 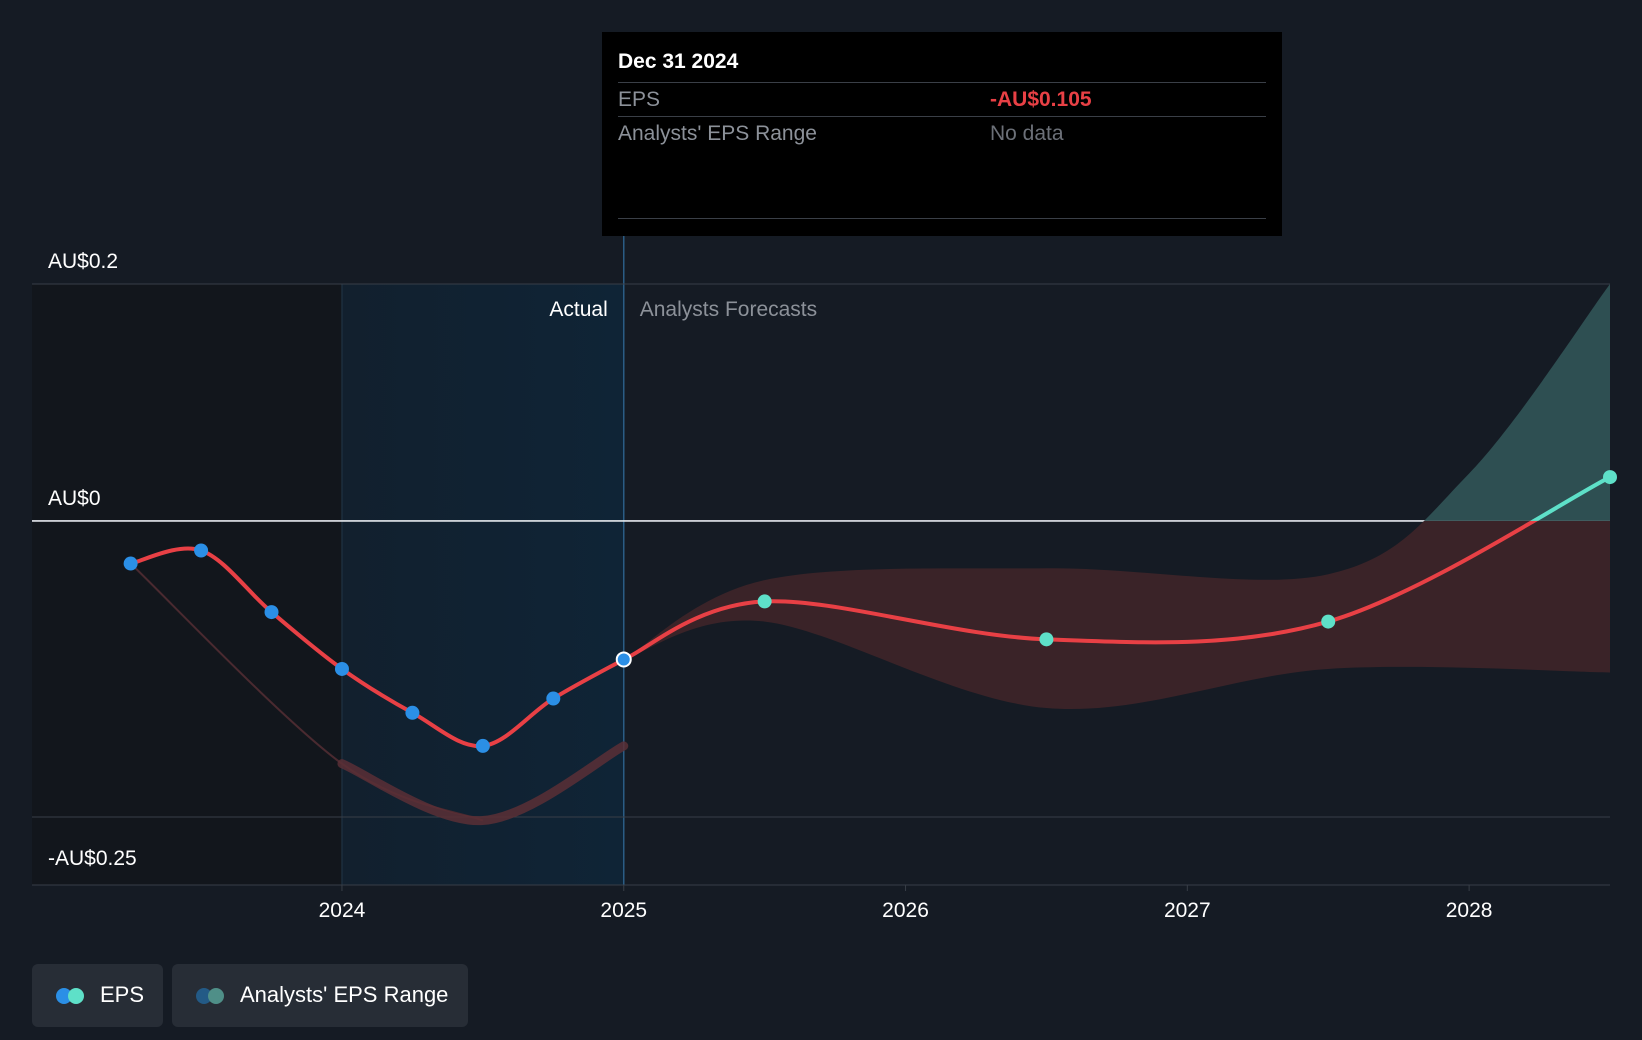 I want to click on forecast-range-positive, so click(x=1517, y=402).